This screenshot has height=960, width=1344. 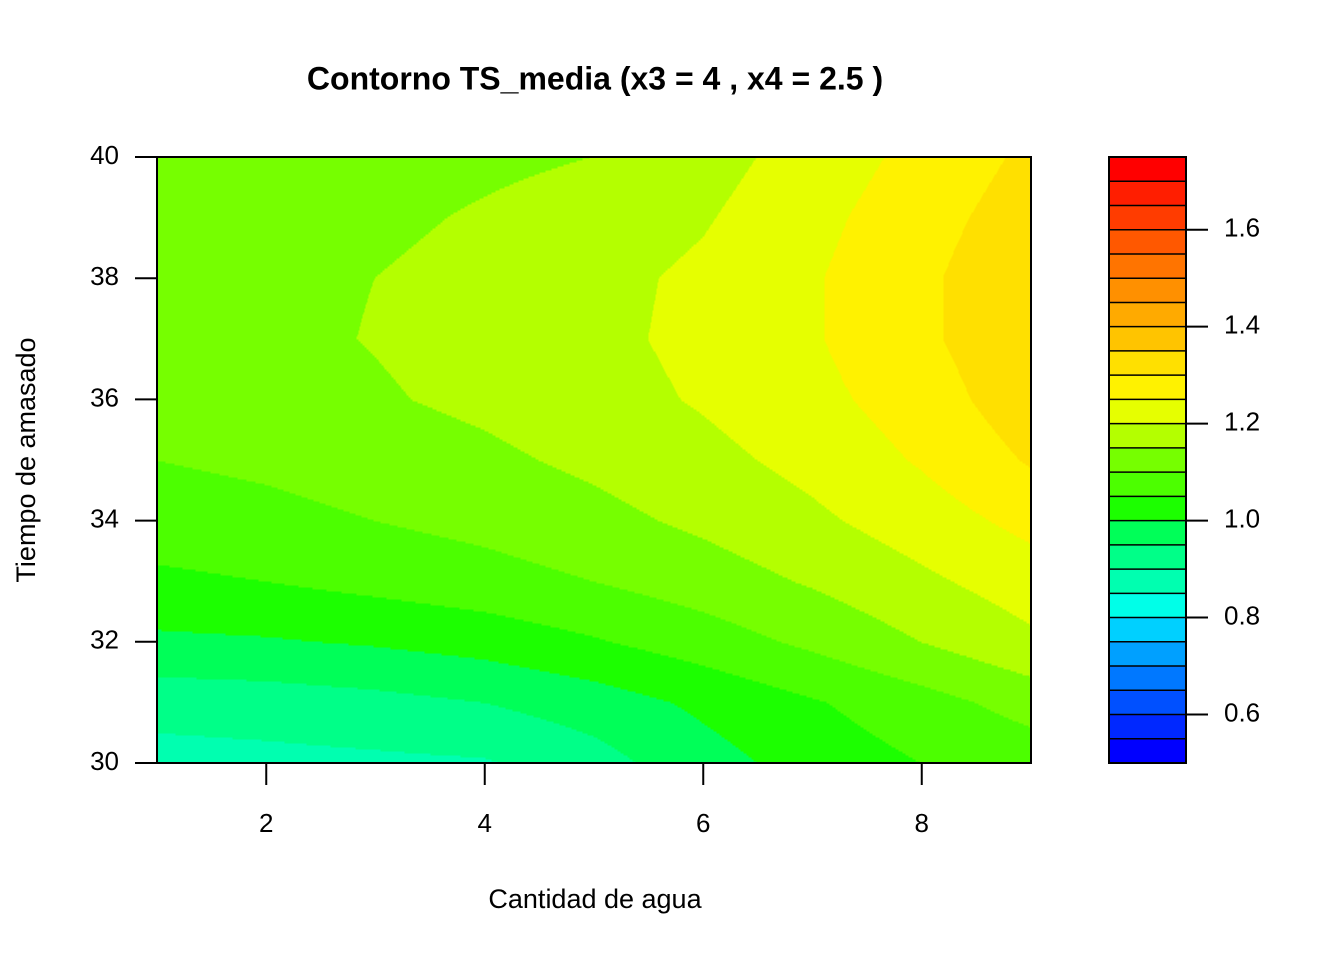 I want to click on colorbar-frame, so click(x=1147, y=460).